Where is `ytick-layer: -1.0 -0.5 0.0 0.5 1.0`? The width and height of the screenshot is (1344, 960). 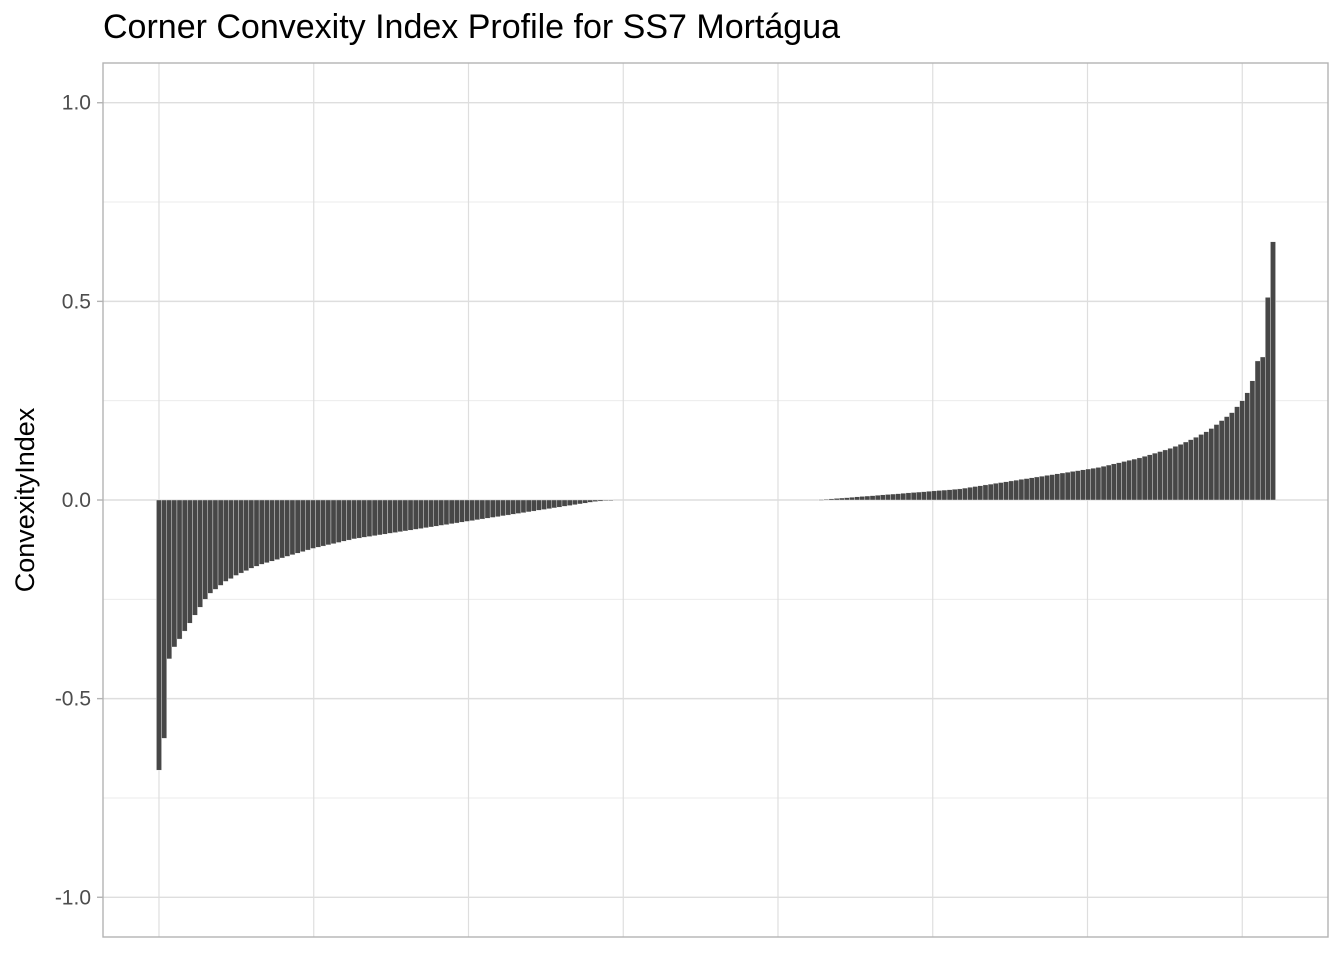 ytick-layer: -1.0 -0.5 0.0 0.5 1.0 is located at coordinates (79, 500).